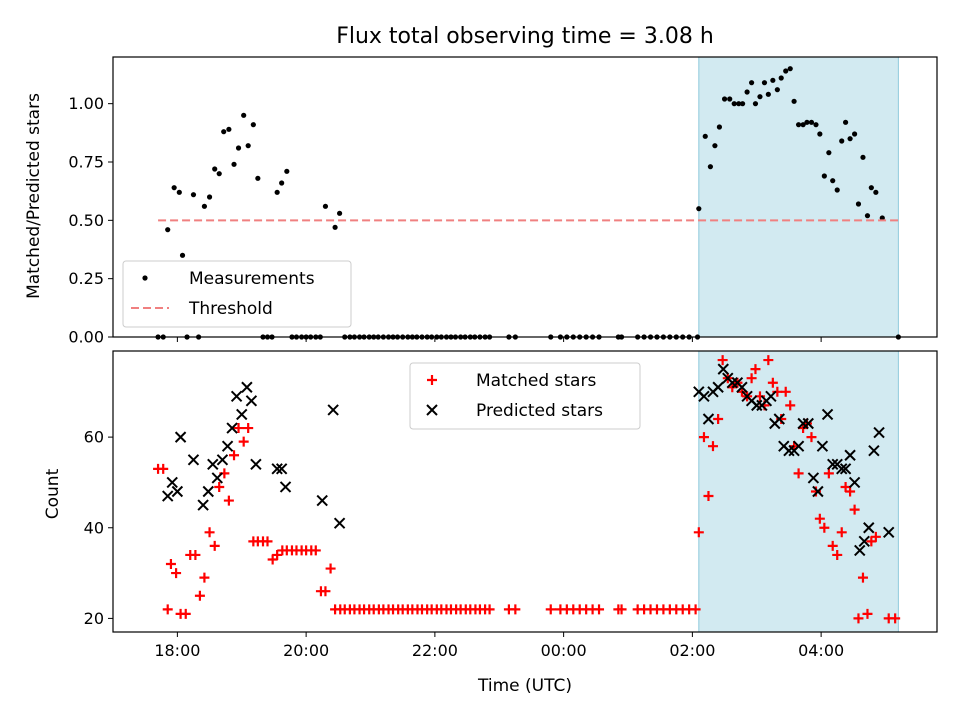 The height and width of the screenshot is (725, 960). I want to click on bottom-legend-predicted-stars-marker, so click(432, 410).